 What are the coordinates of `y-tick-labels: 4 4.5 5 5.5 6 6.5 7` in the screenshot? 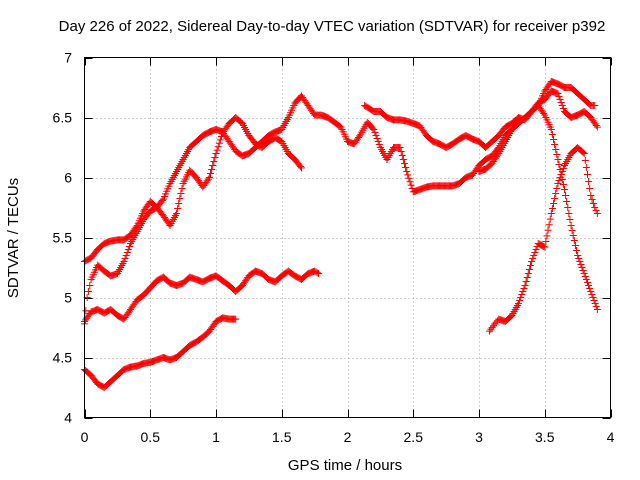 It's located at (63, 238).